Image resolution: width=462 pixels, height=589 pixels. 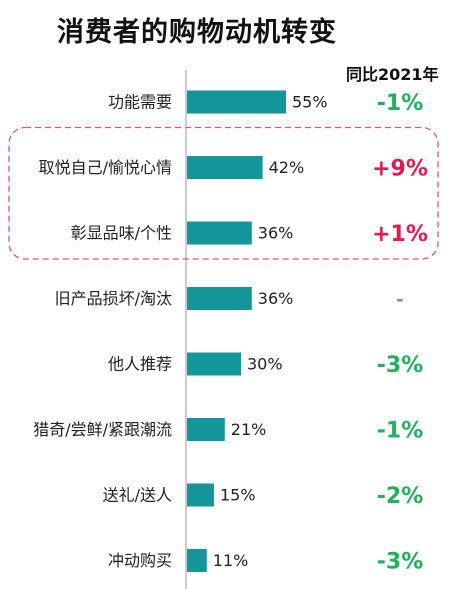 I want to click on data-label: 55%, so click(x=310, y=102).